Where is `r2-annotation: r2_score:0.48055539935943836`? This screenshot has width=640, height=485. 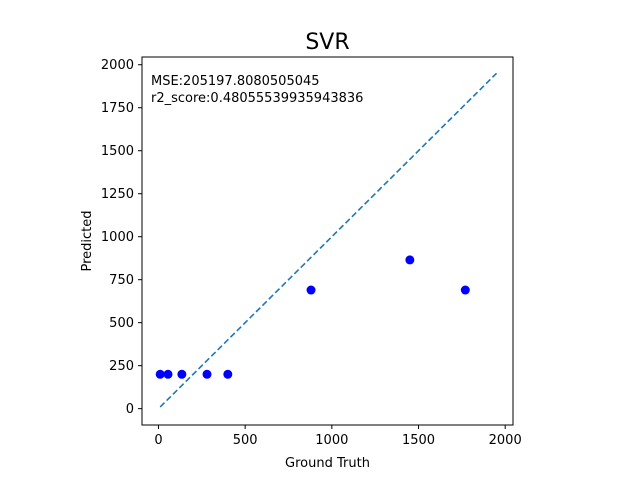
r2-annotation: r2_score:0.48055539935943836 is located at coordinates (257, 98).